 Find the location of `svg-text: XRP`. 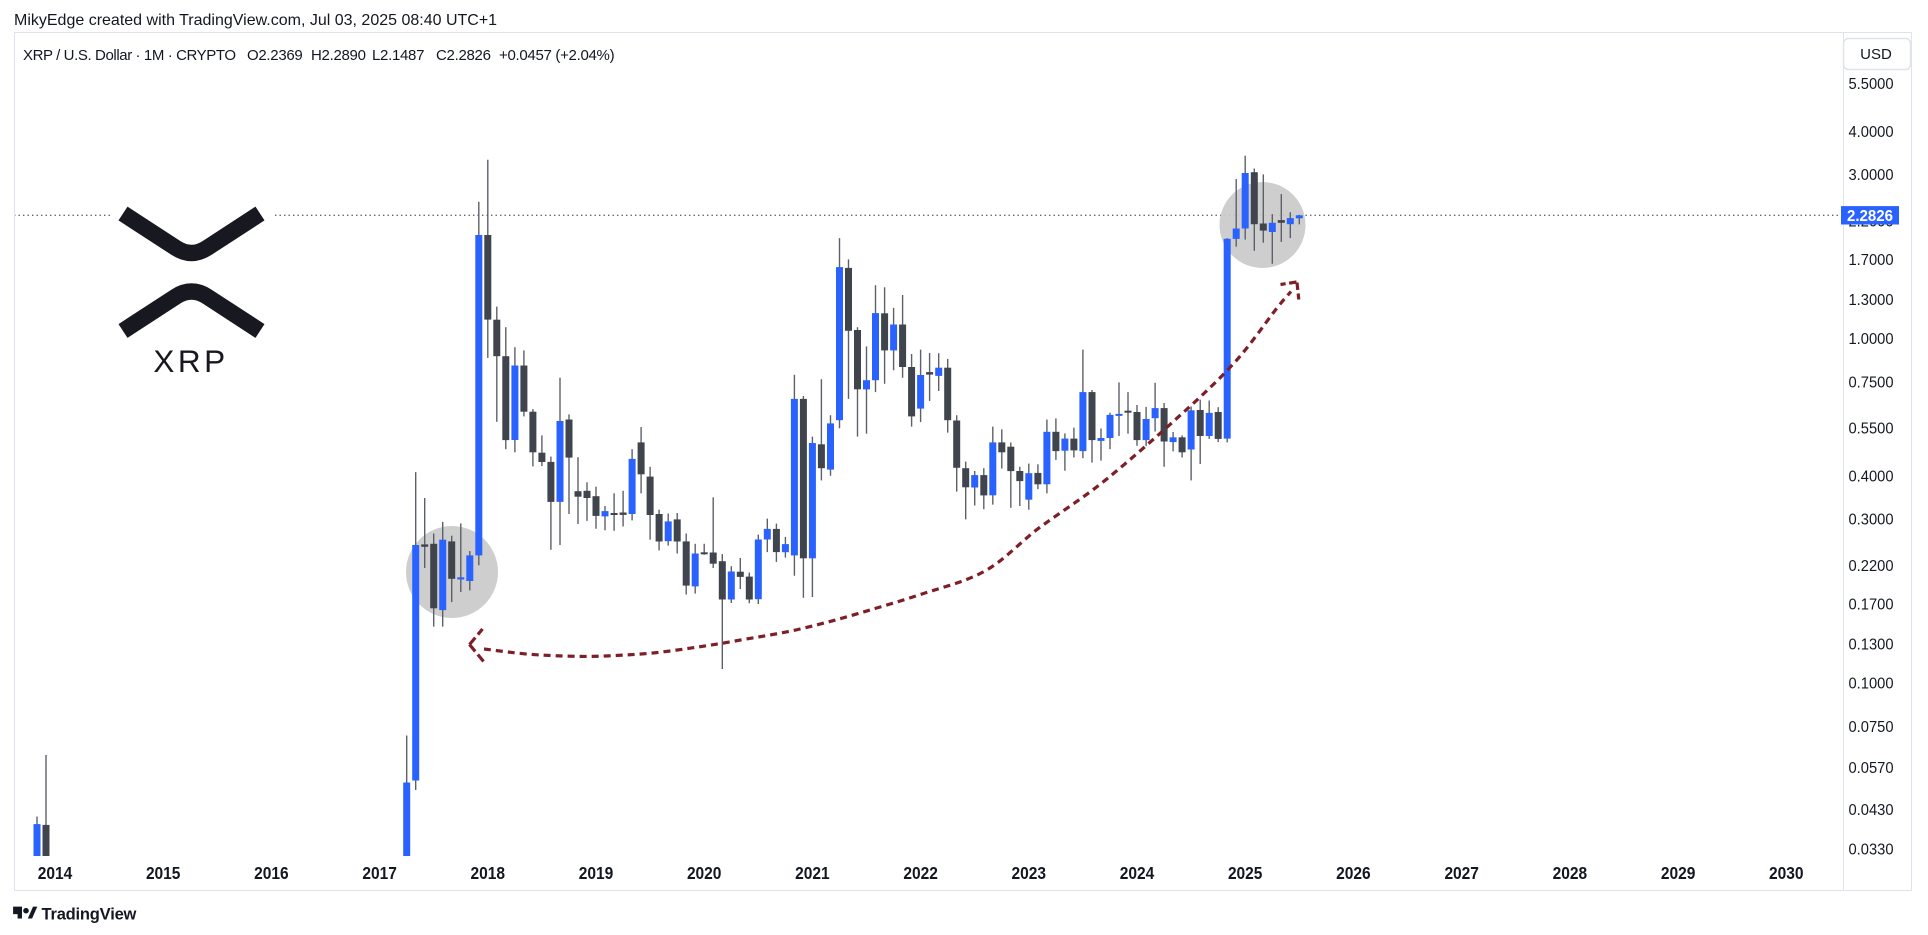

svg-text: XRP is located at coordinates (190, 361).